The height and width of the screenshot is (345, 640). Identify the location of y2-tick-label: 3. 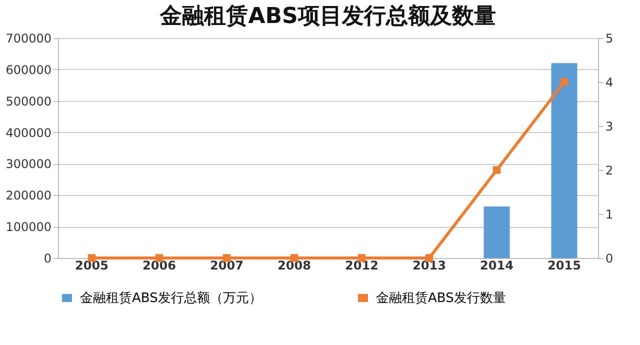
(610, 127).